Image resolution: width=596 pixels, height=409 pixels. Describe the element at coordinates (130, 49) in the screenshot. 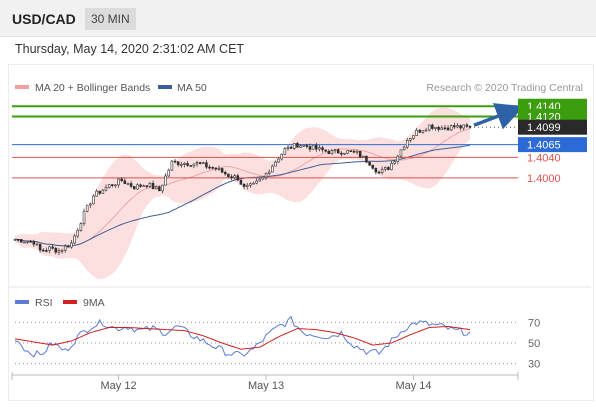

I see `date-label: Thursday, May 14, 2020 2:31:02 AM CET` at that location.